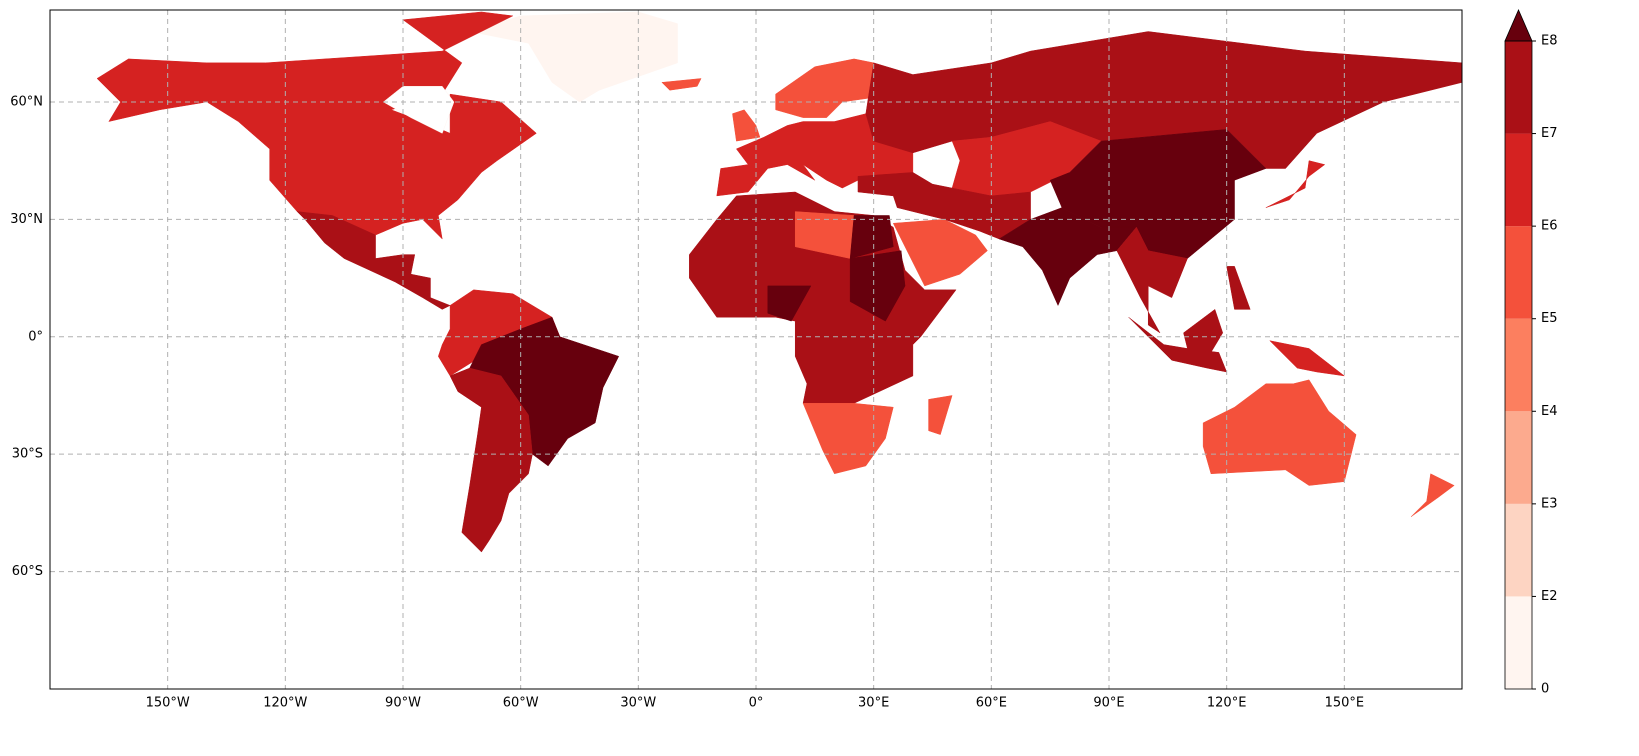 The width and height of the screenshot is (1639, 756). What do you see at coordinates (1545, 689) in the screenshot?
I see `colorbar-tick-label: 0` at bounding box center [1545, 689].